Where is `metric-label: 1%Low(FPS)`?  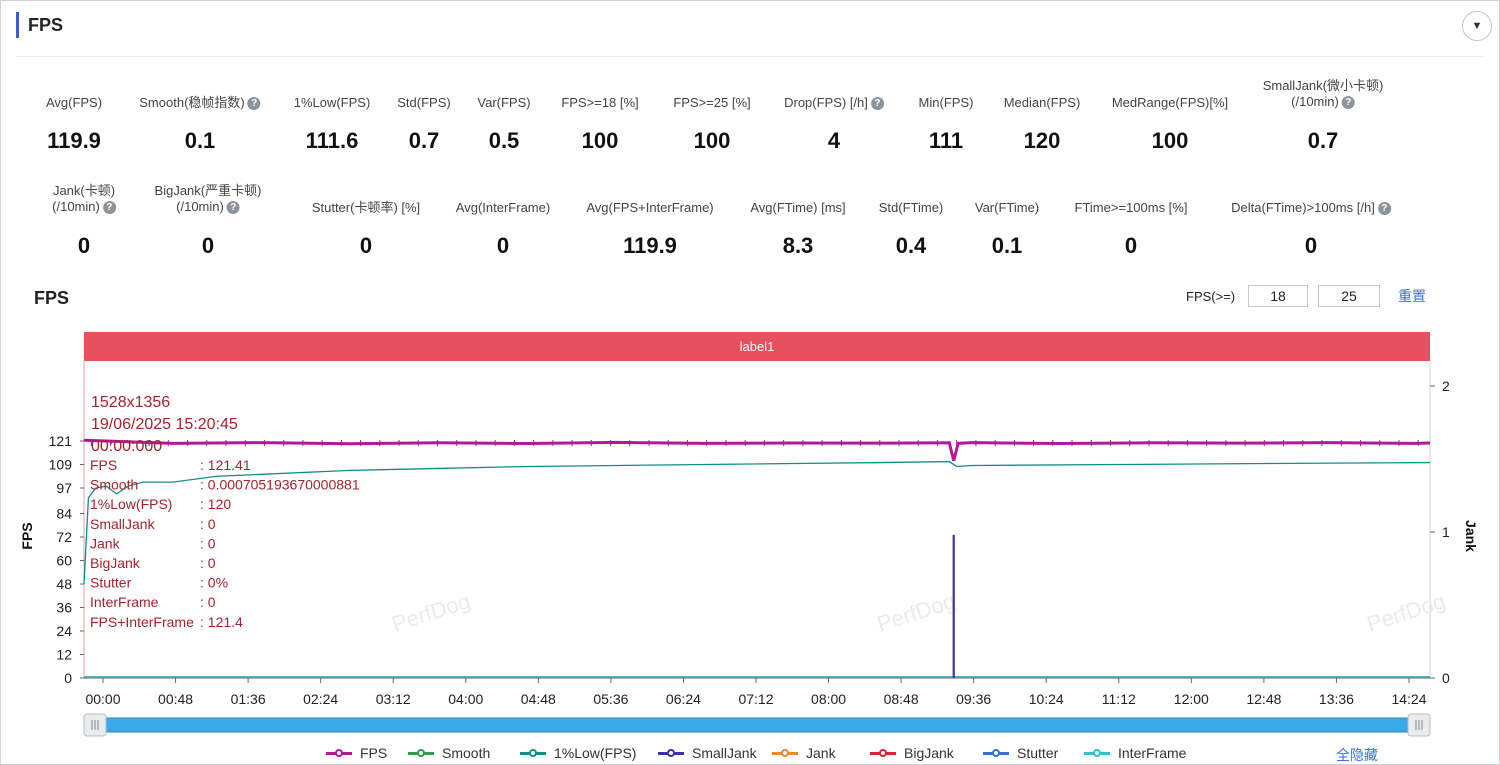 metric-label: 1%Low(FPS) is located at coordinates (332, 102).